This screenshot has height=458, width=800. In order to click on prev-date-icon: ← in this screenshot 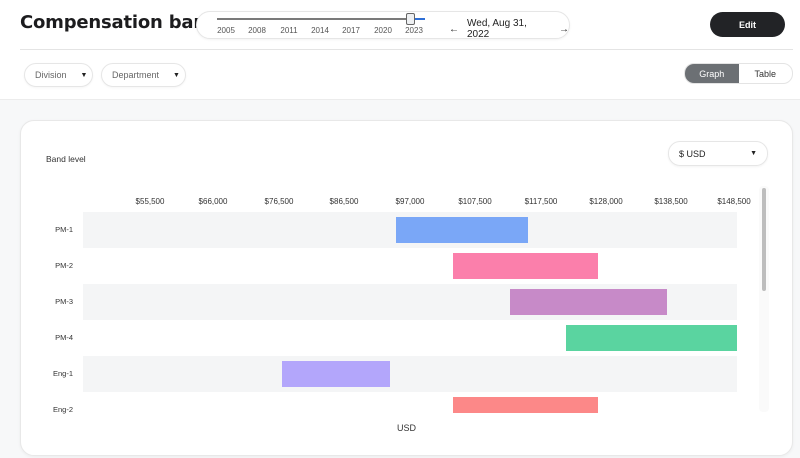, I will do `click(454, 29)`.